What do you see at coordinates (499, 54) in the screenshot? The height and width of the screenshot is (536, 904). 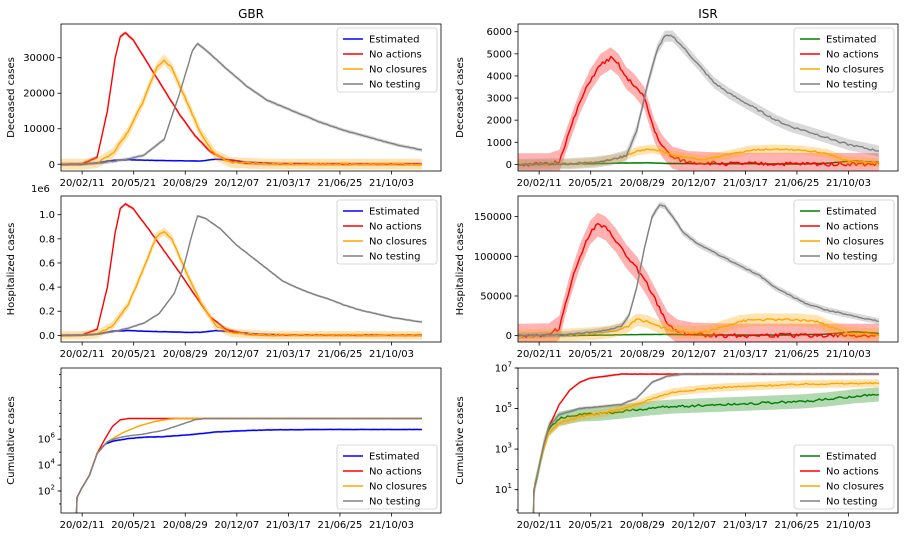 I see `y-tick-label: 5000` at bounding box center [499, 54].